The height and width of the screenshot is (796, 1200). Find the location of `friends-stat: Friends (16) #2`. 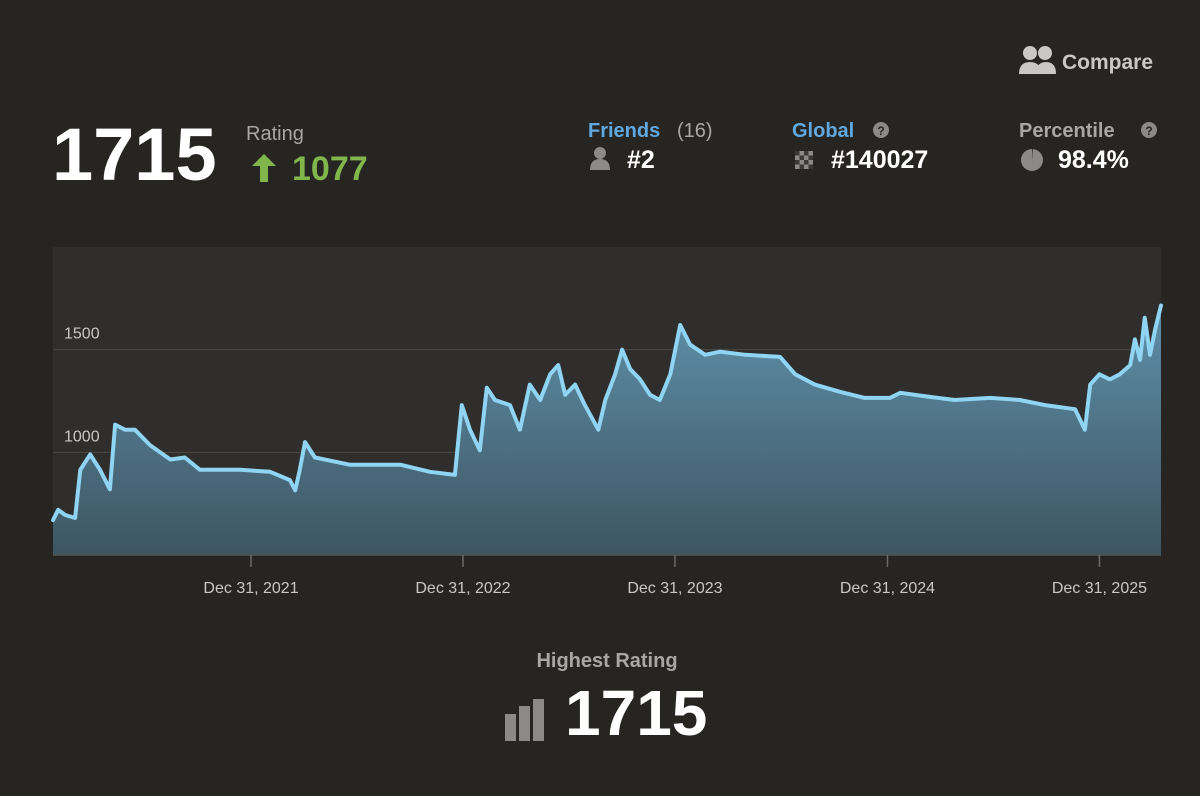

friends-stat: Friends (16) #2 is located at coordinates (650, 147).